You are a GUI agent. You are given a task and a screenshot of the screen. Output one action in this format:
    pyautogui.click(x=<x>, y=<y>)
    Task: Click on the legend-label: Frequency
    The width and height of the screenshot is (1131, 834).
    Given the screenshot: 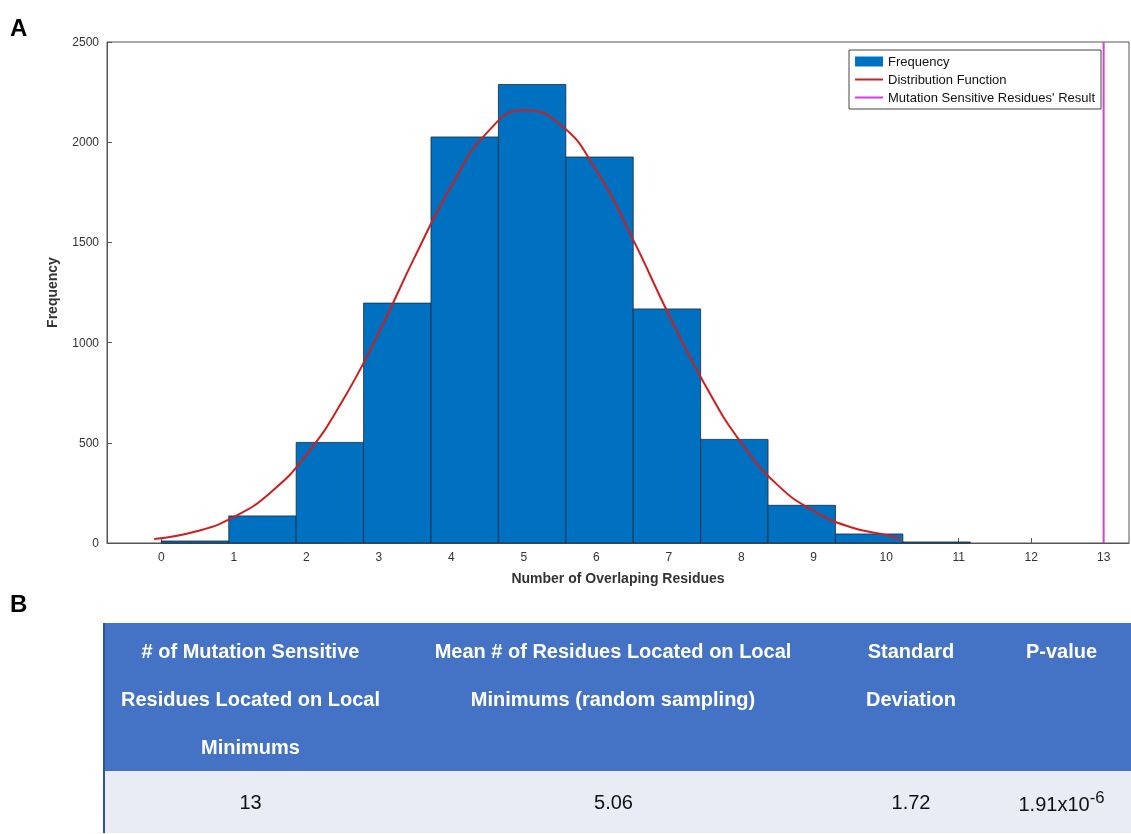 What is the action you would take?
    pyautogui.click(x=919, y=61)
    